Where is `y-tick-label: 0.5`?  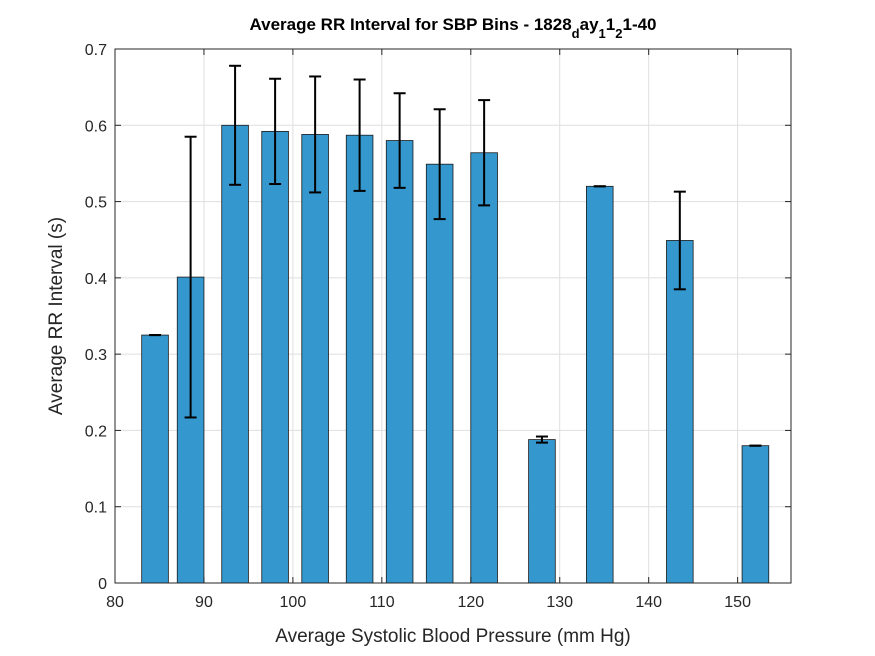 y-tick-label: 0.5 is located at coordinates (96, 203).